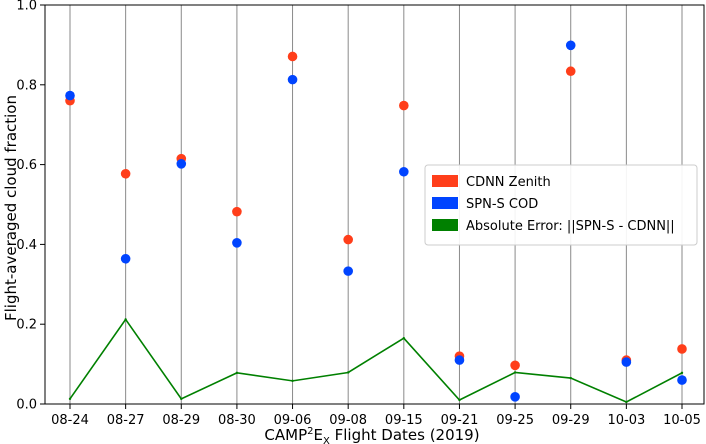  I want to click on x-tick-label: 08-24, so click(70, 420).